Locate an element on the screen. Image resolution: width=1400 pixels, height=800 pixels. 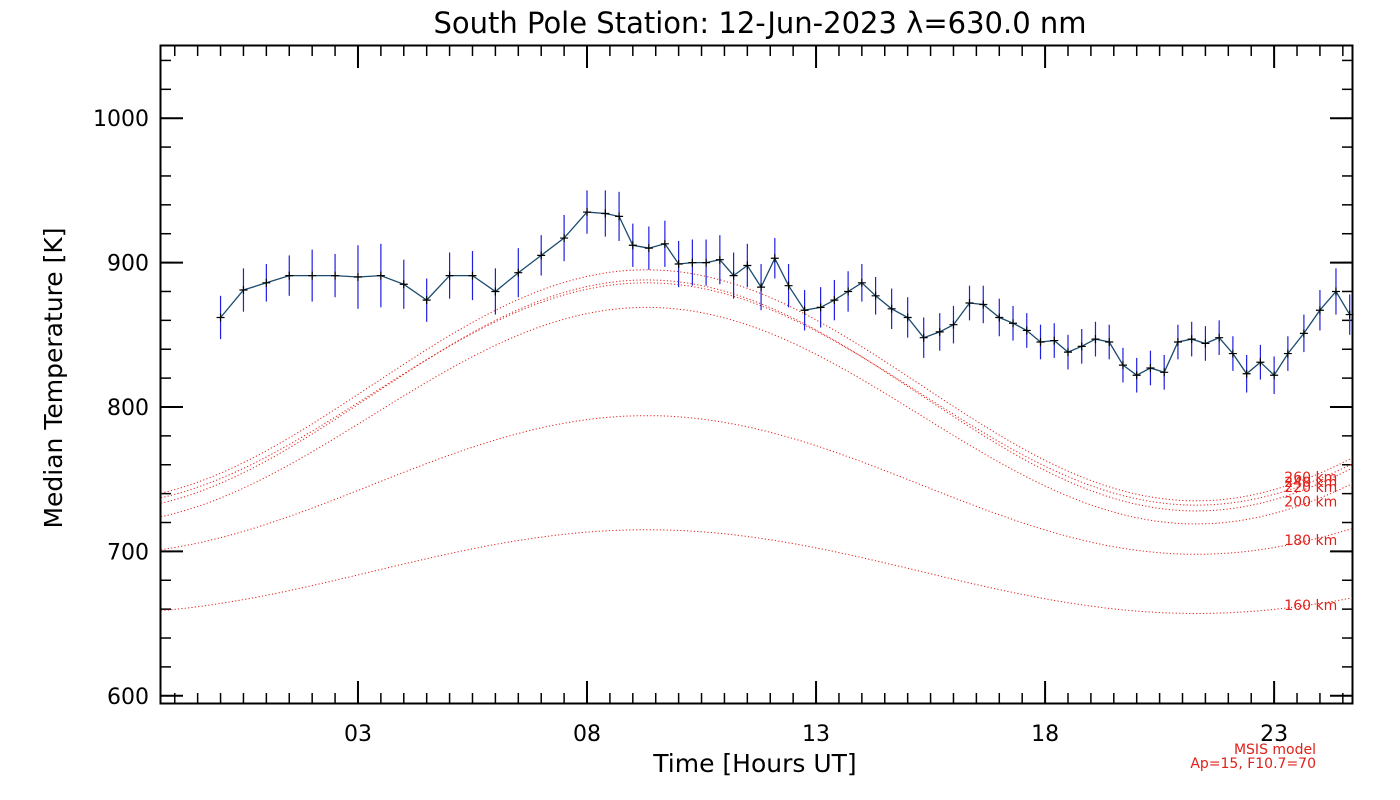
x-tick-label: 13 is located at coordinates (816, 734).